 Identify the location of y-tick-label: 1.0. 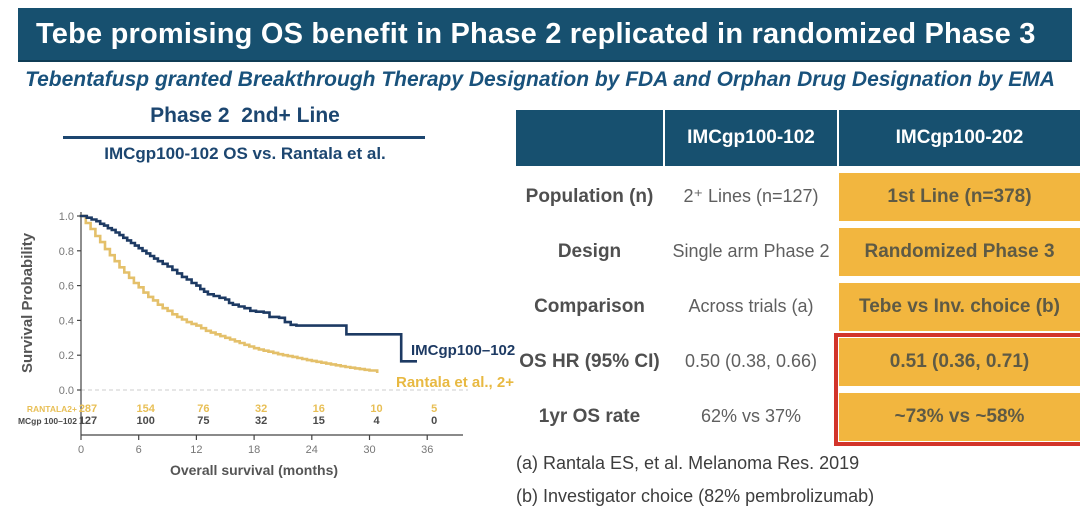
(66, 217).